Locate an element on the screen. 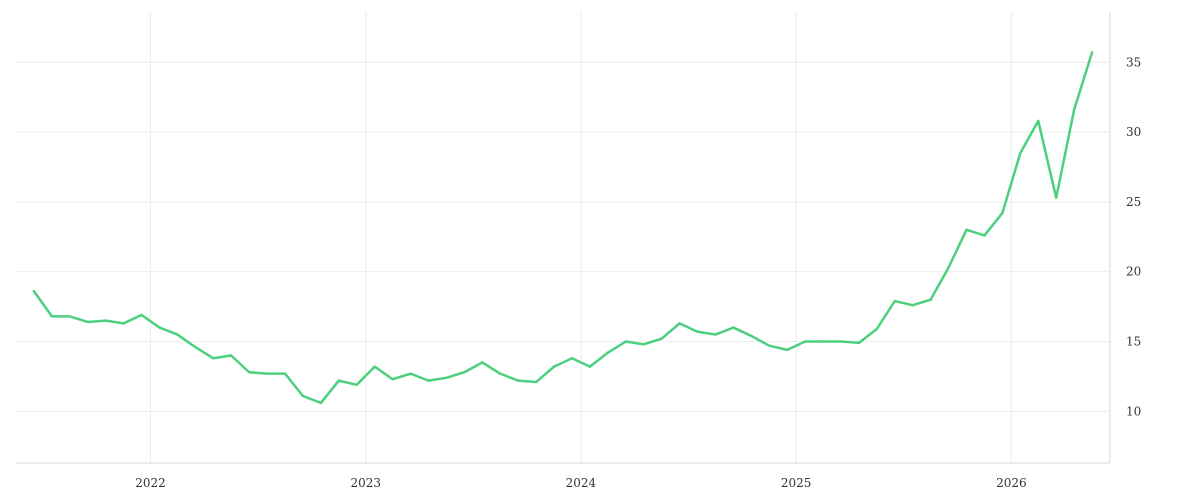  y-tick-label-15: 15 is located at coordinates (1133, 342).